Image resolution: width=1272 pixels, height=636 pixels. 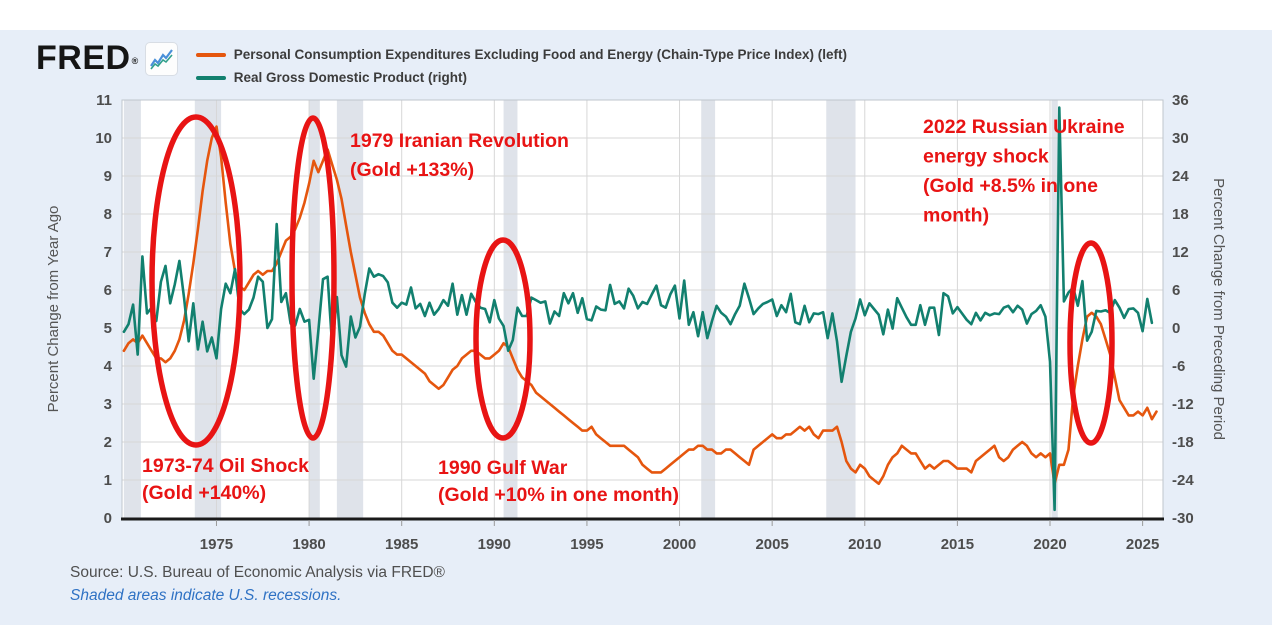 I want to click on legend-swatch-gdp, so click(x=210, y=77).